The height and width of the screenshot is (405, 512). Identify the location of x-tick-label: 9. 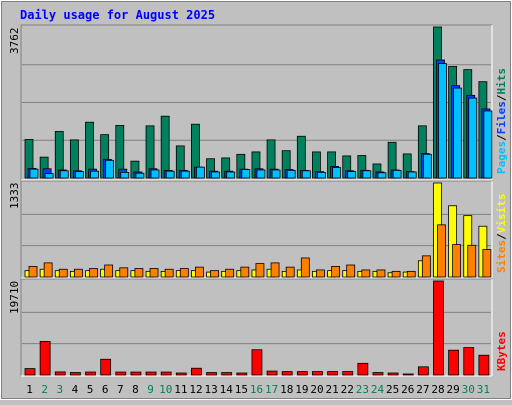
(150, 389).